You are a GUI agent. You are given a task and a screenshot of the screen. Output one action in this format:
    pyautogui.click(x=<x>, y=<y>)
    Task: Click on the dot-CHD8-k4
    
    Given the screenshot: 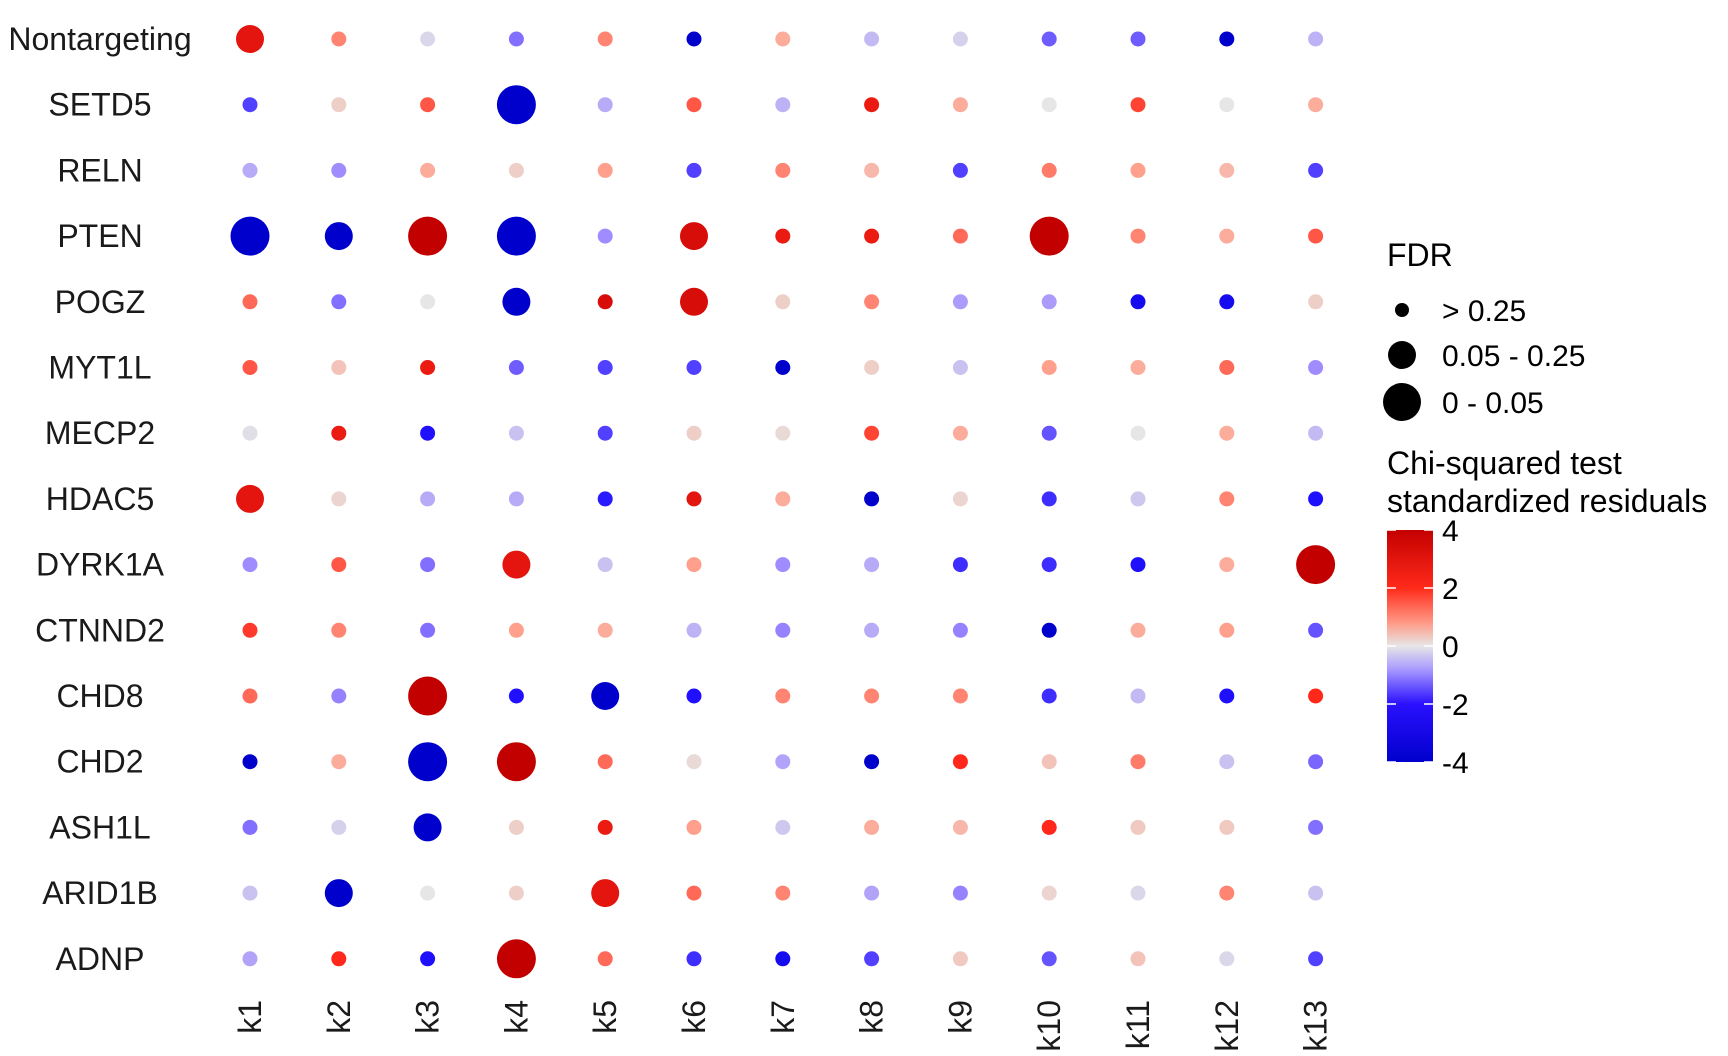 What is the action you would take?
    pyautogui.click(x=516, y=696)
    